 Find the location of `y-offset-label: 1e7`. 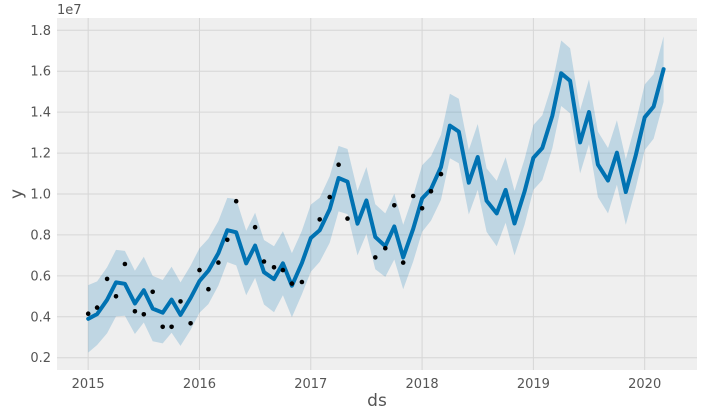

y-offset-label: 1e7 is located at coordinates (69, 10).